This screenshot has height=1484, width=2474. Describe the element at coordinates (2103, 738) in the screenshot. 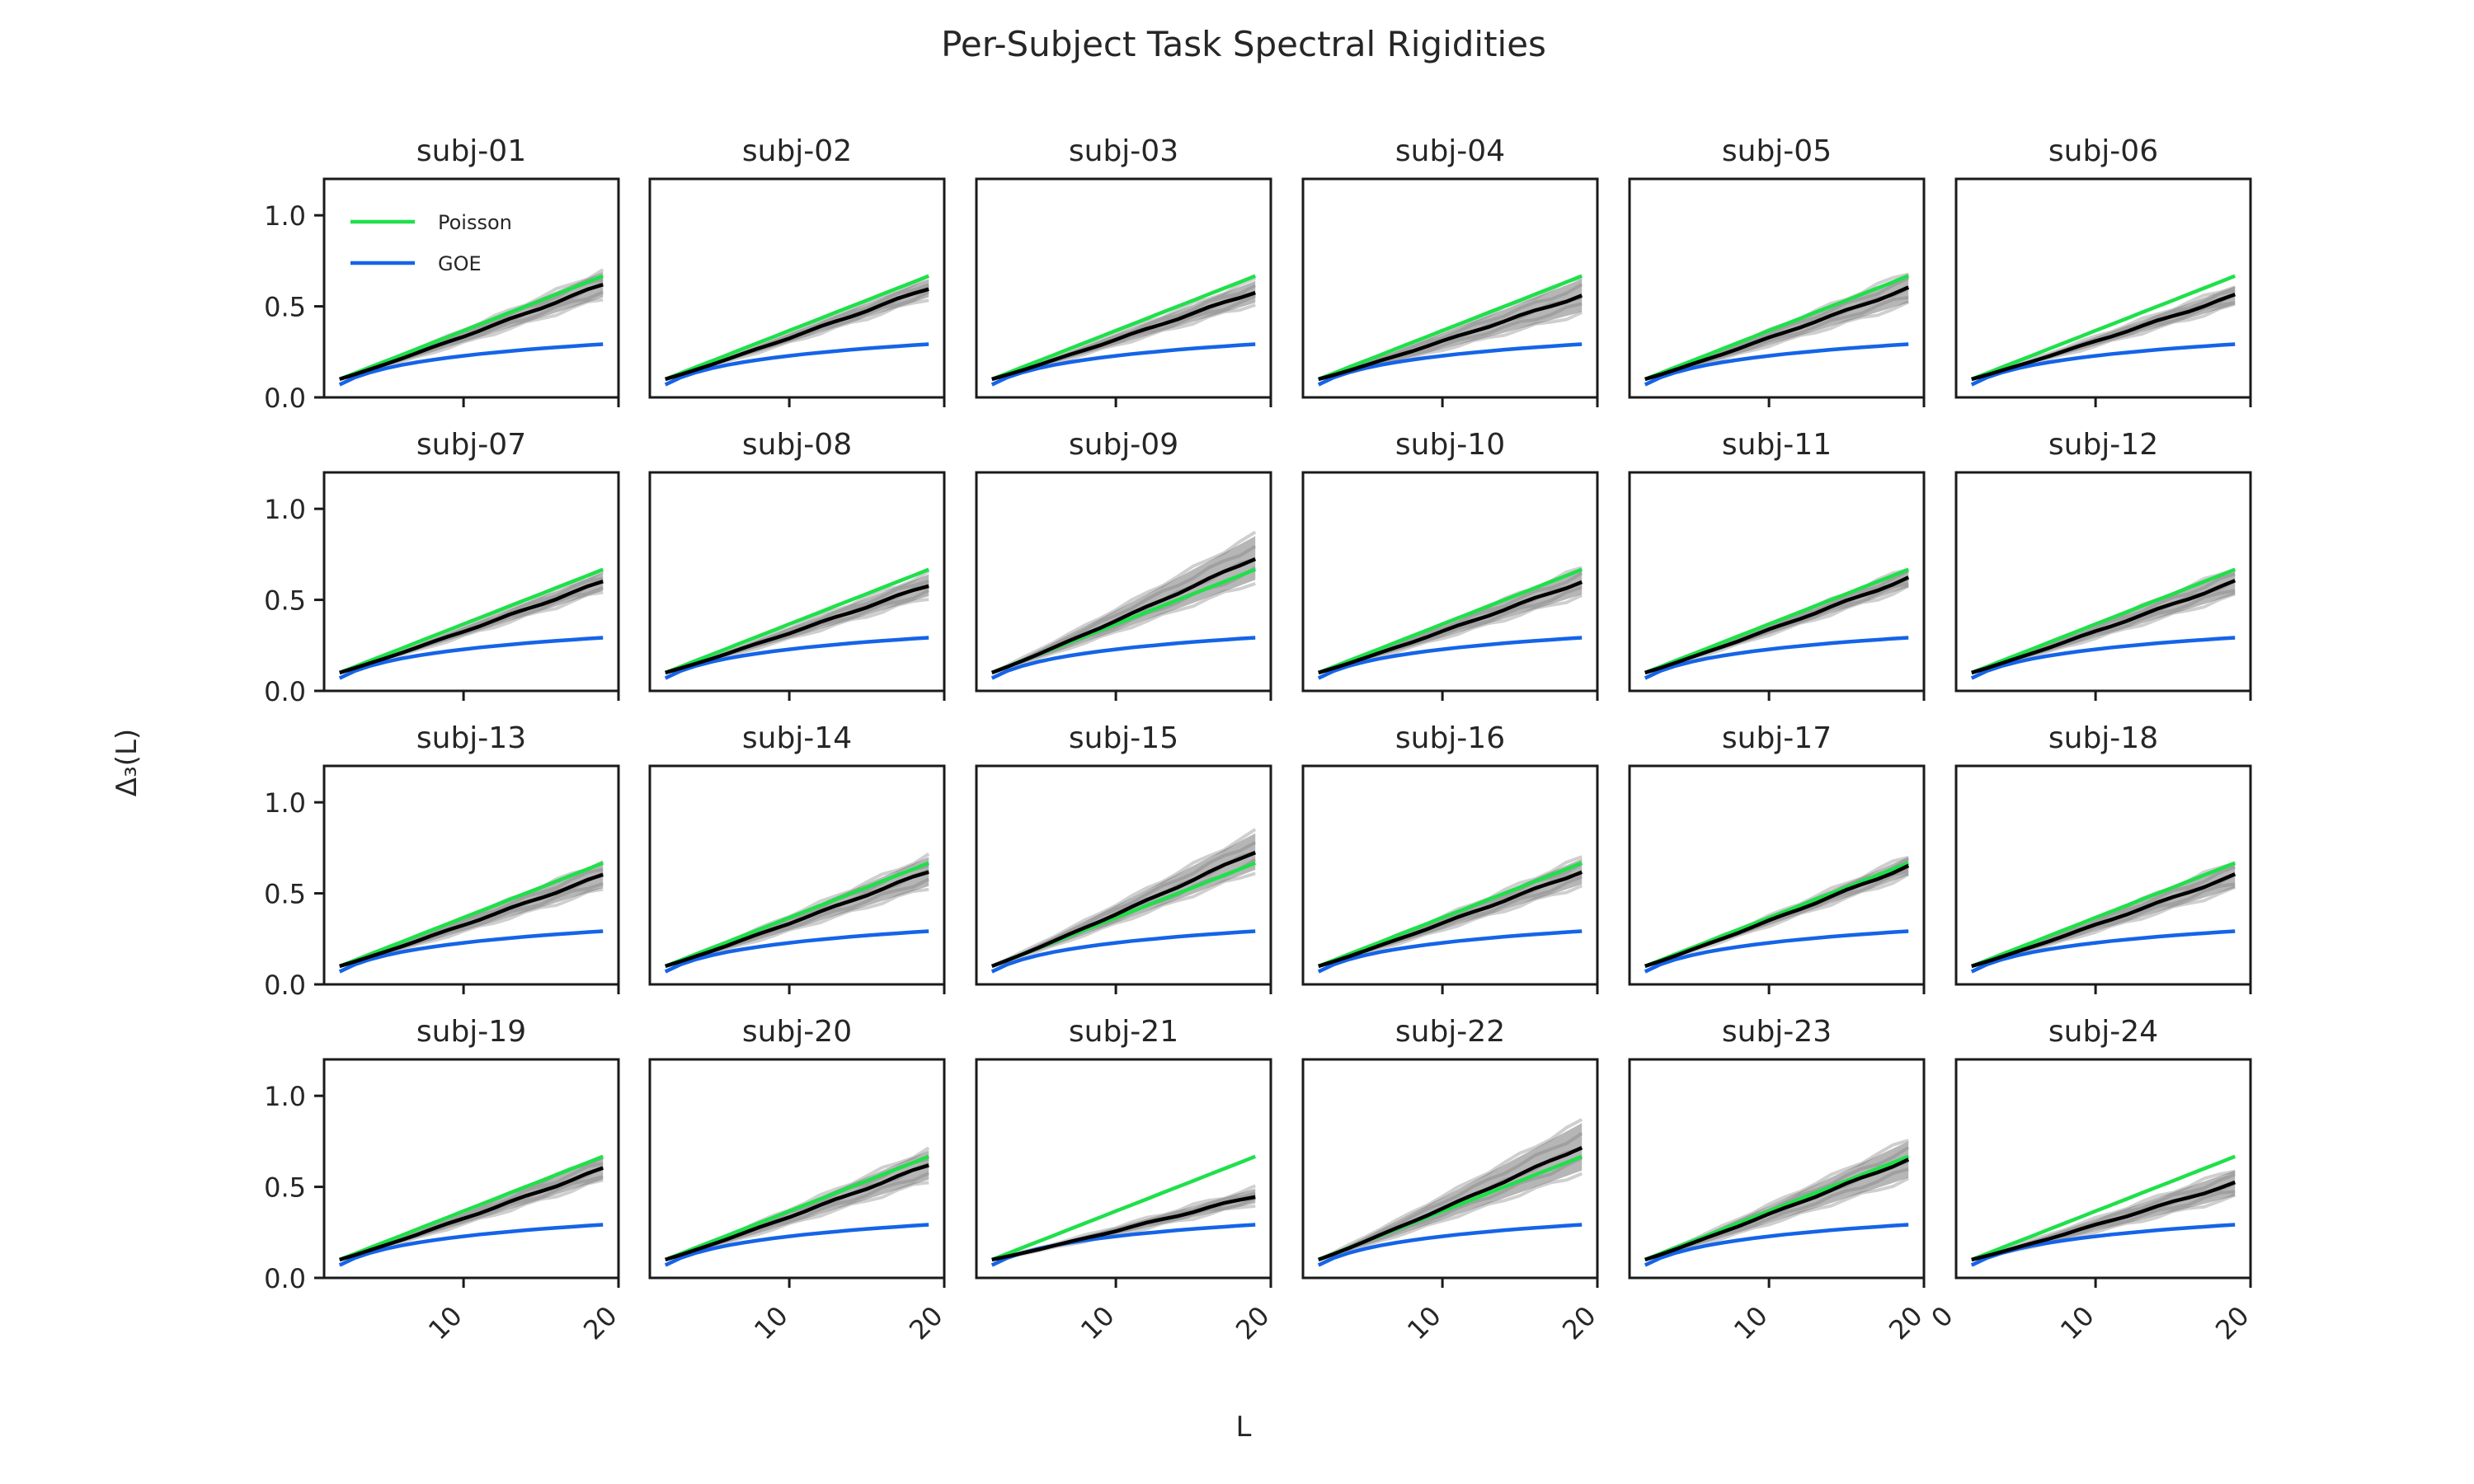

I see `panel-title: subj-18` at that location.